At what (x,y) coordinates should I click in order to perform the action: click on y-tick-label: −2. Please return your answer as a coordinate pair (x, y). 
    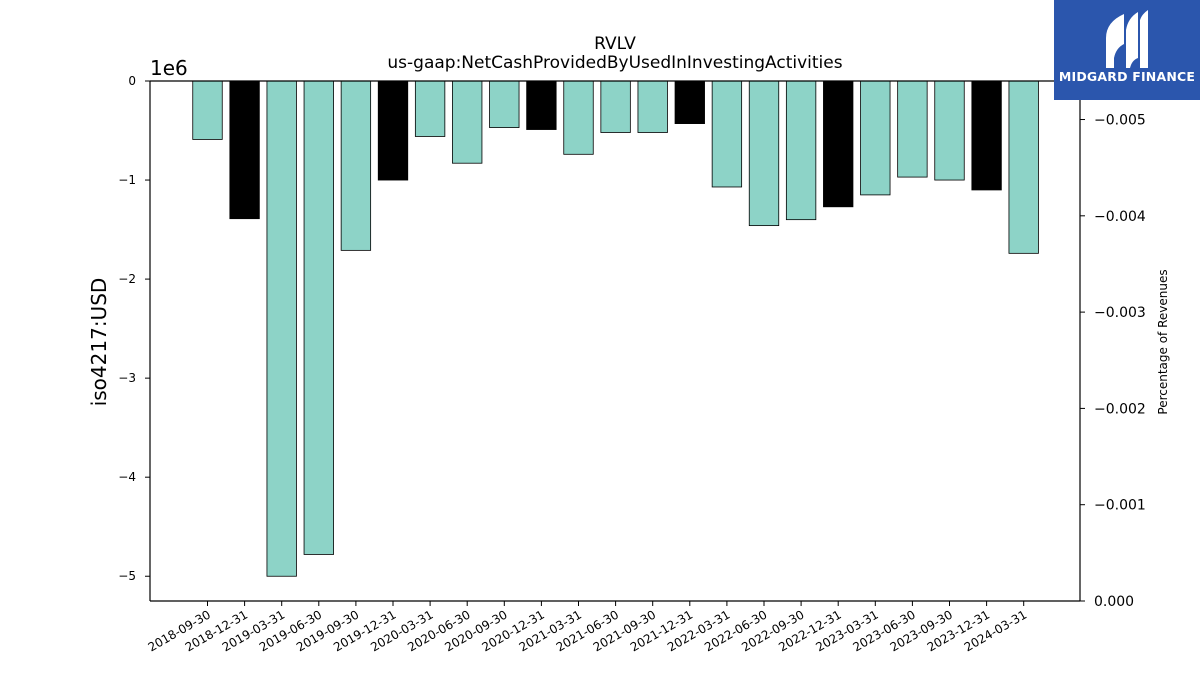
    Looking at the image, I should click on (127, 279).